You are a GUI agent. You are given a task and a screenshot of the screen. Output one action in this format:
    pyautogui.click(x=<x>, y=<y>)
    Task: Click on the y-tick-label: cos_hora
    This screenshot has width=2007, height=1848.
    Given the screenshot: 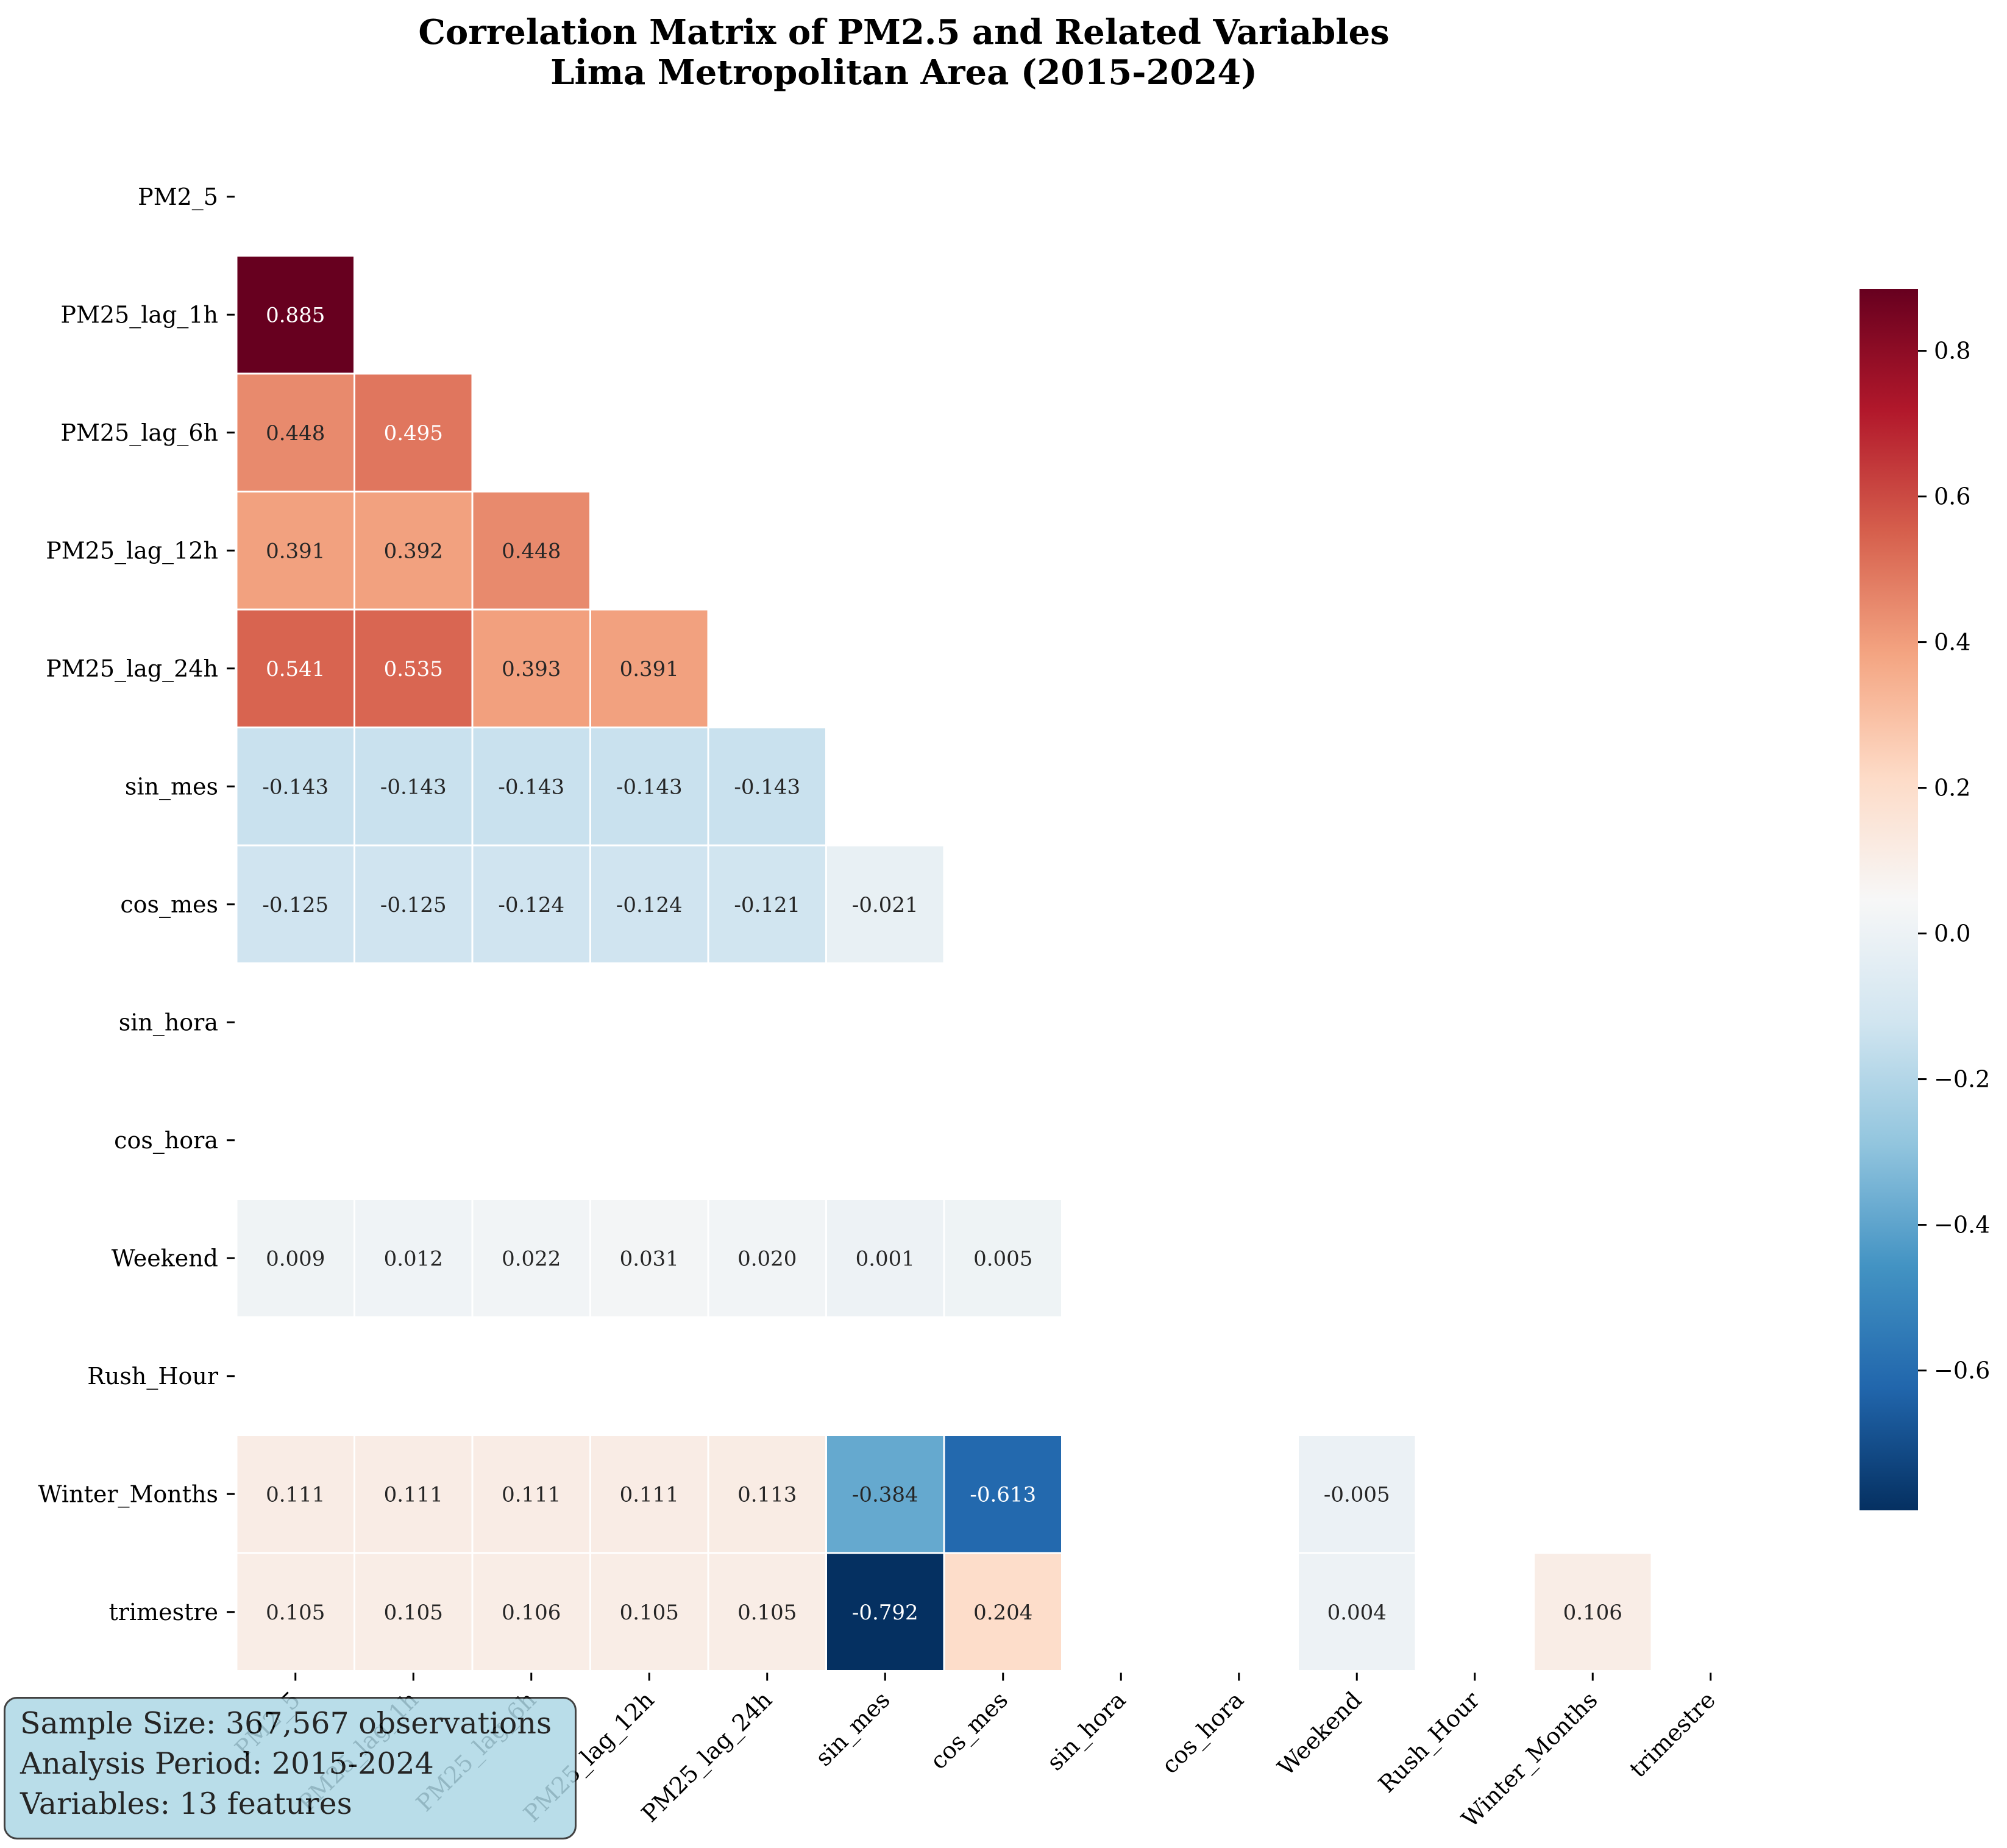 What is the action you would take?
    pyautogui.click(x=166, y=1140)
    